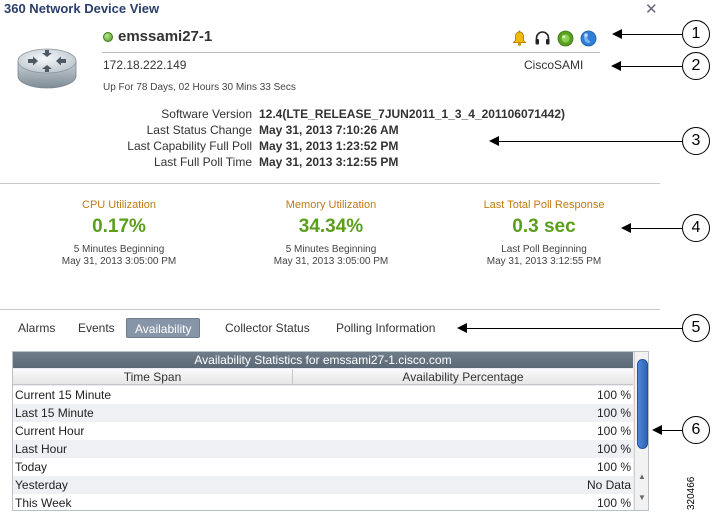  Describe the element at coordinates (145, 65) in the screenshot. I see `device-ip: 172.18.222.149` at that location.